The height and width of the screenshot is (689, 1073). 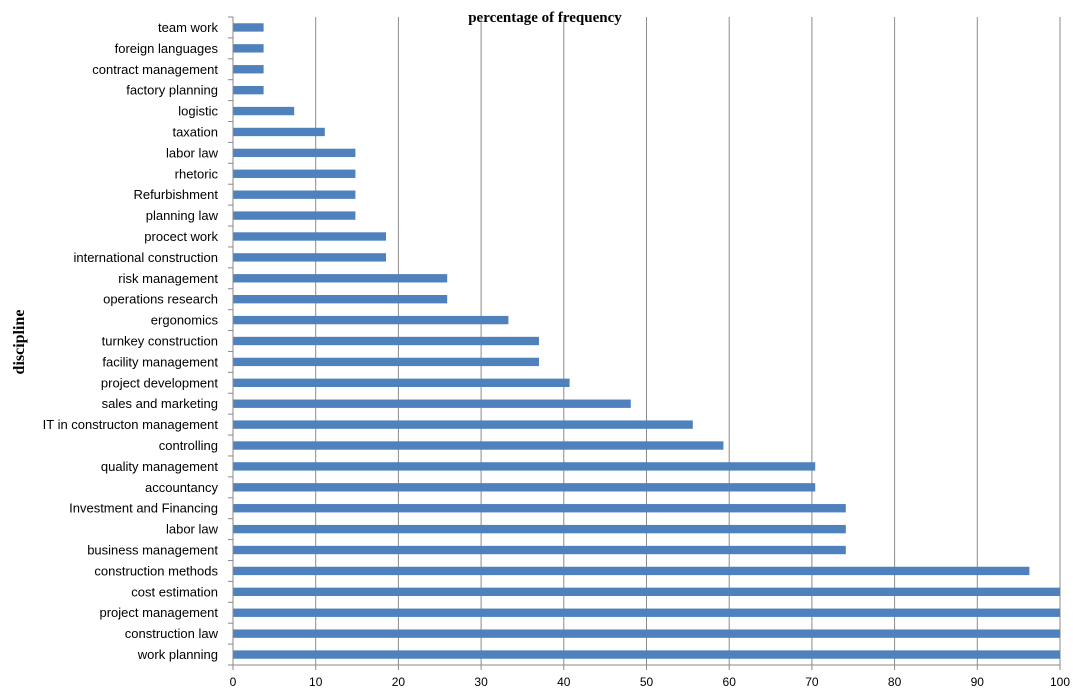 What do you see at coordinates (172, 90) in the screenshot?
I see `category-label: factory planning` at bounding box center [172, 90].